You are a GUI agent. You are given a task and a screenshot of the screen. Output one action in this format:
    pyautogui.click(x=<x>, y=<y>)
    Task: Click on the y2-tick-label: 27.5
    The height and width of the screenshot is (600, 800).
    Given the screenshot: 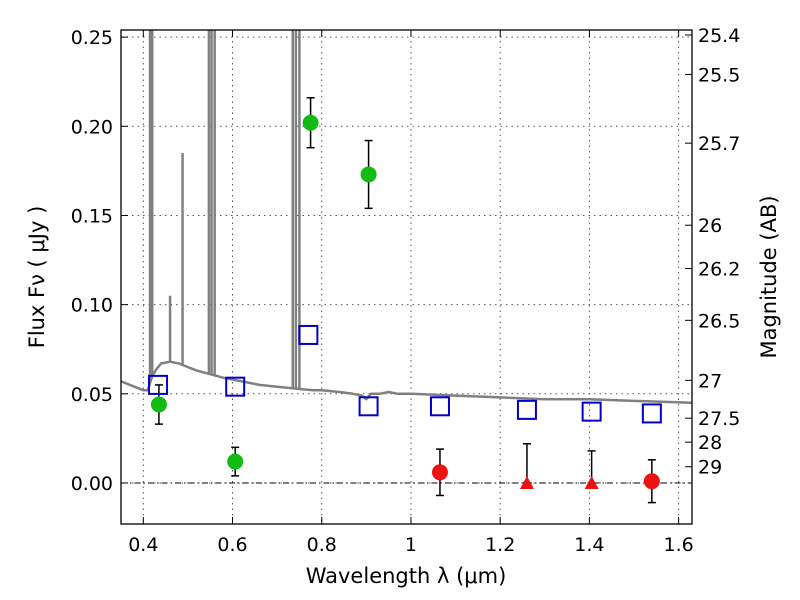 What is the action you would take?
    pyautogui.click(x=719, y=419)
    